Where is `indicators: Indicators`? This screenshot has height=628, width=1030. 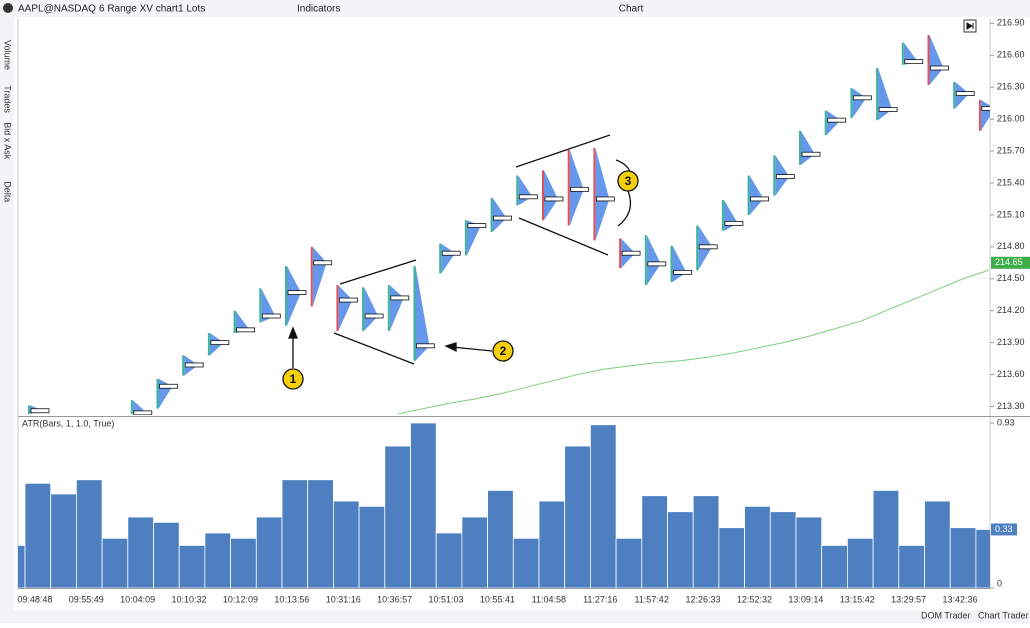 indicators: Indicators is located at coordinates (318, 9).